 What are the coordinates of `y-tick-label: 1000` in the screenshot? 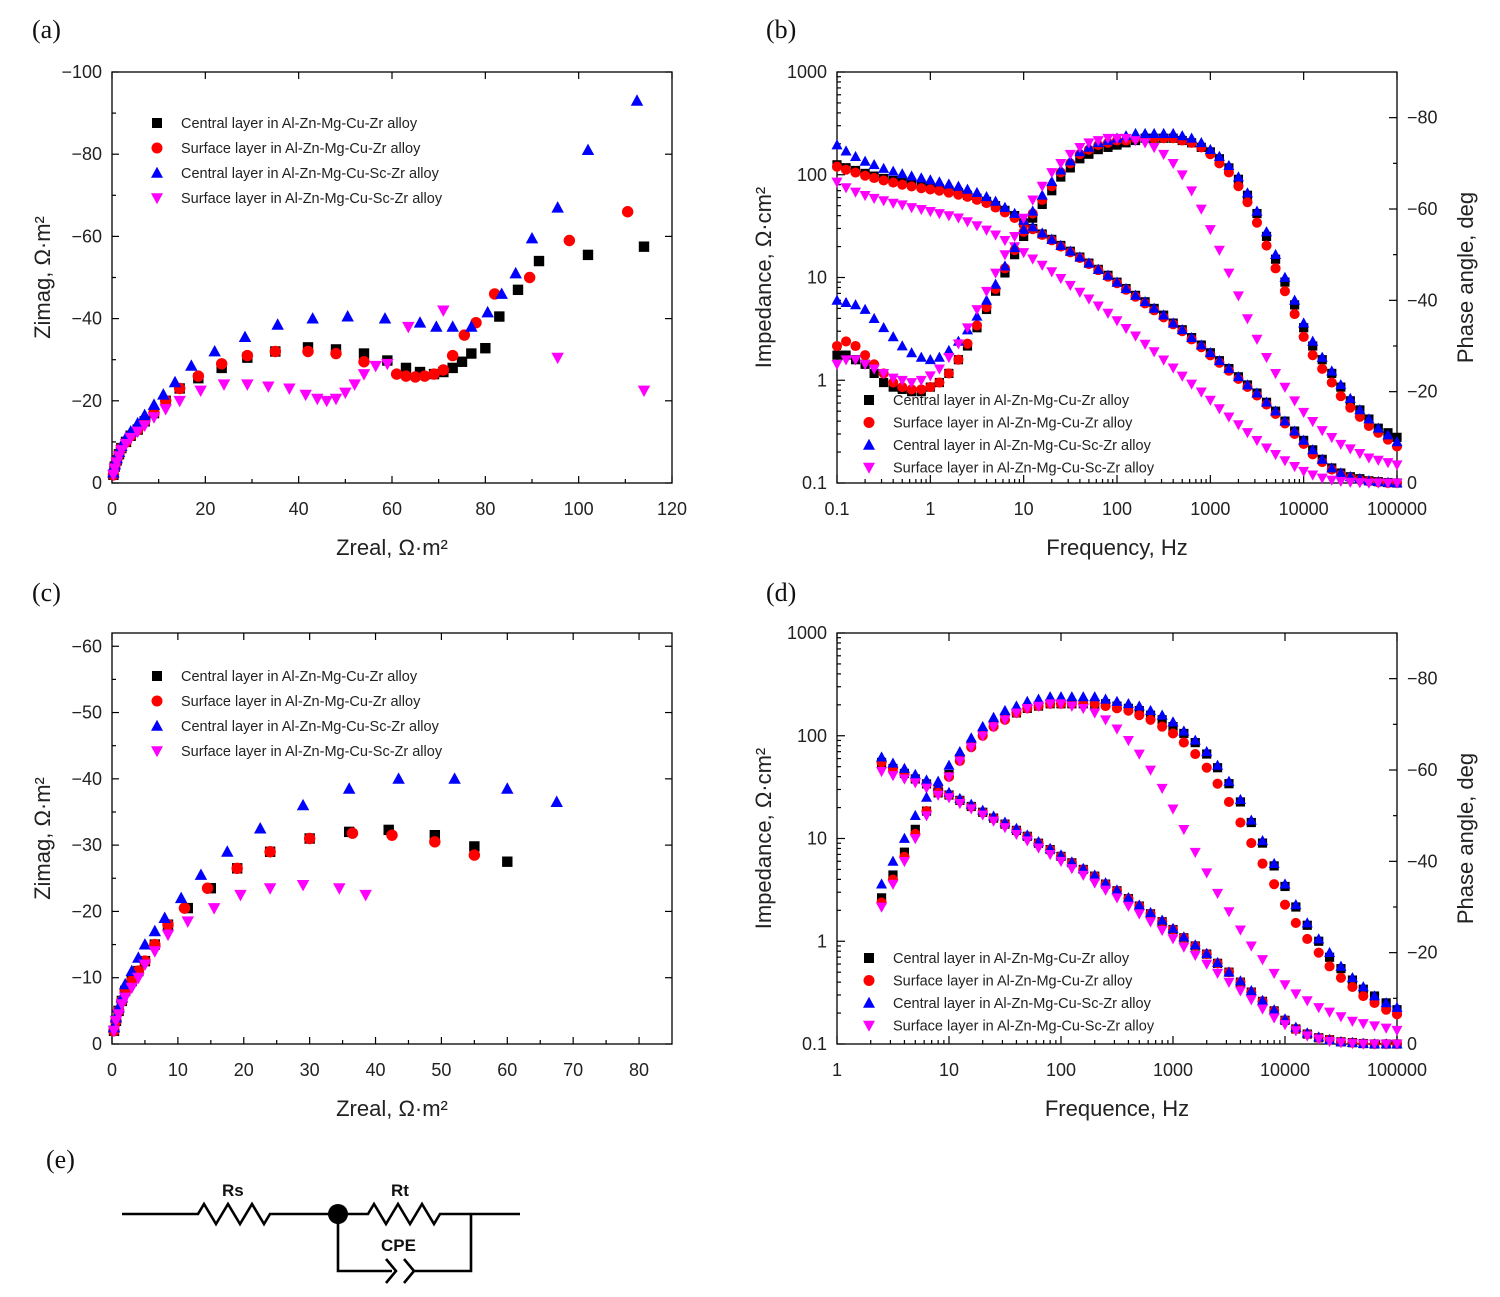 It's located at (807, 72).